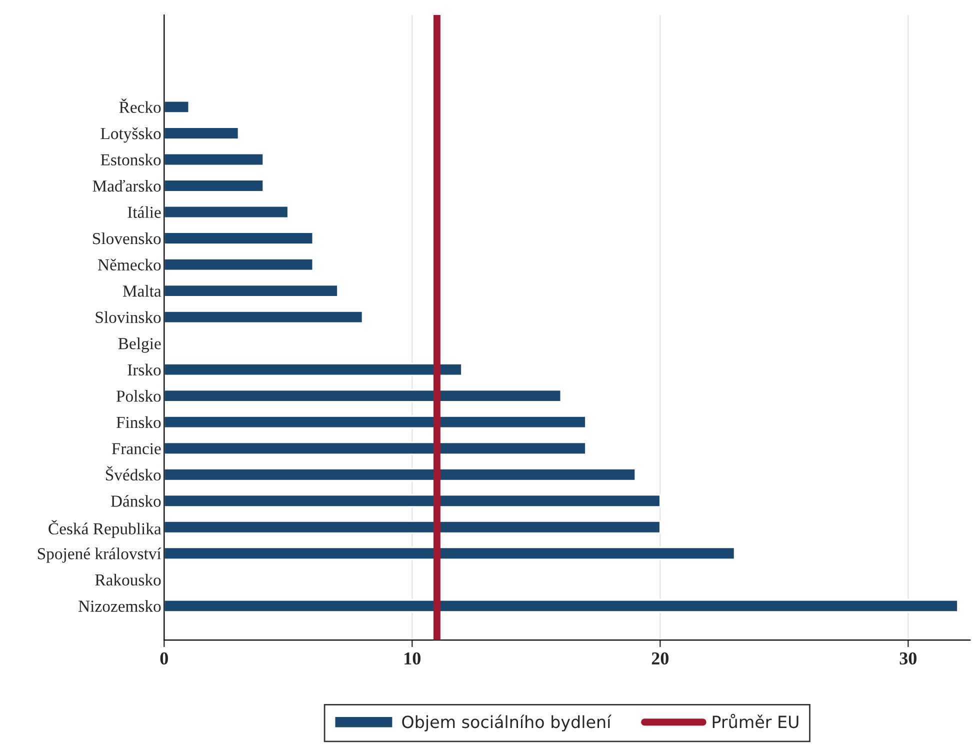  I want to click on x-tick-label: 20, so click(660, 658).